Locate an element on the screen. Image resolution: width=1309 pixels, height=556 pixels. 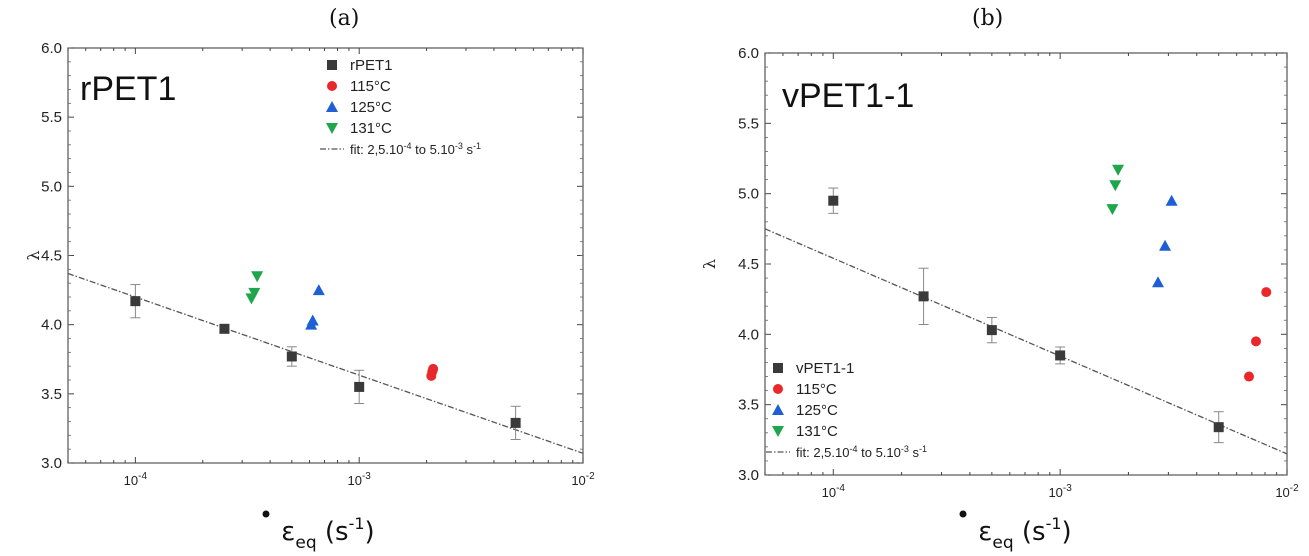
chart-title: rPET1 is located at coordinates (128, 89).